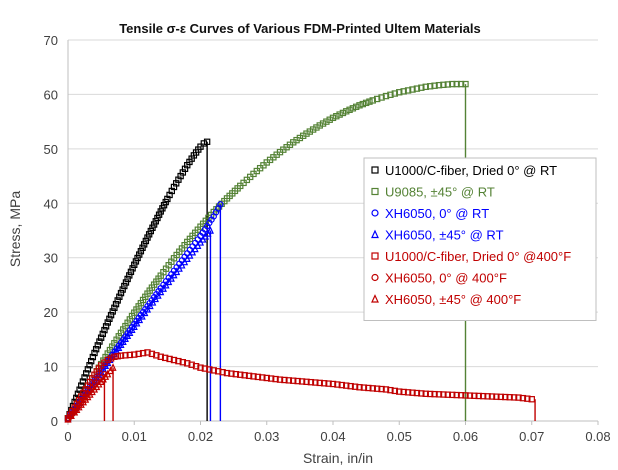 The height and width of the screenshot is (470, 618). What do you see at coordinates (480, 239) in the screenshot?
I see `legend-box` at bounding box center [480, 239].